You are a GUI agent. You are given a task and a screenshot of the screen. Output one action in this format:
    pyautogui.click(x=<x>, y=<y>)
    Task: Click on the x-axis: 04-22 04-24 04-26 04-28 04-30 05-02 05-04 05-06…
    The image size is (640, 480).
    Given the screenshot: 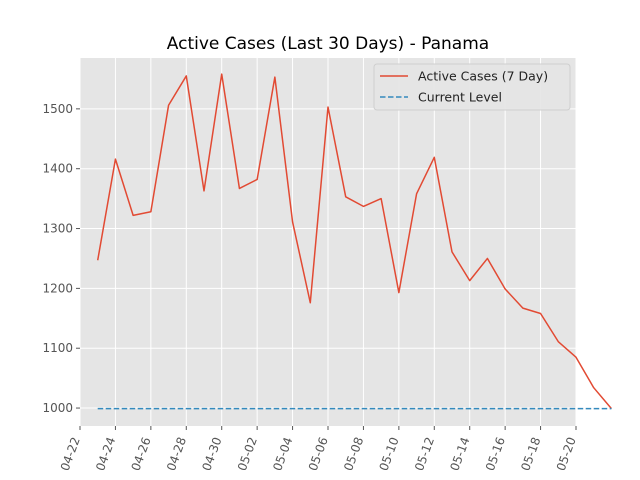 What is the action you would take?
    pyautogui.click(x=318, y=449)
    